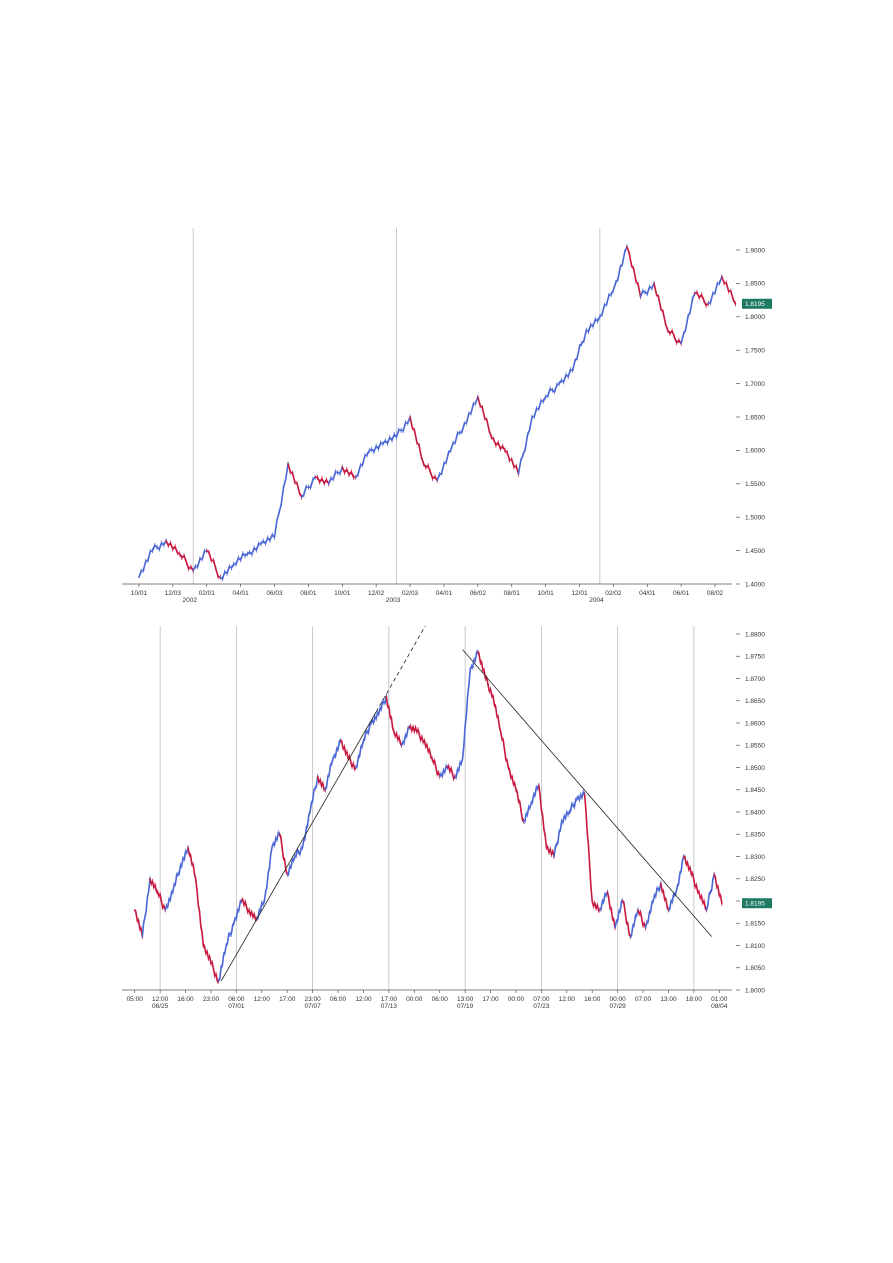 Image resolution: width=893 pixels, height=1263 pixels. I want to click on y-tick-label: 1.7500, so click(755, 351).